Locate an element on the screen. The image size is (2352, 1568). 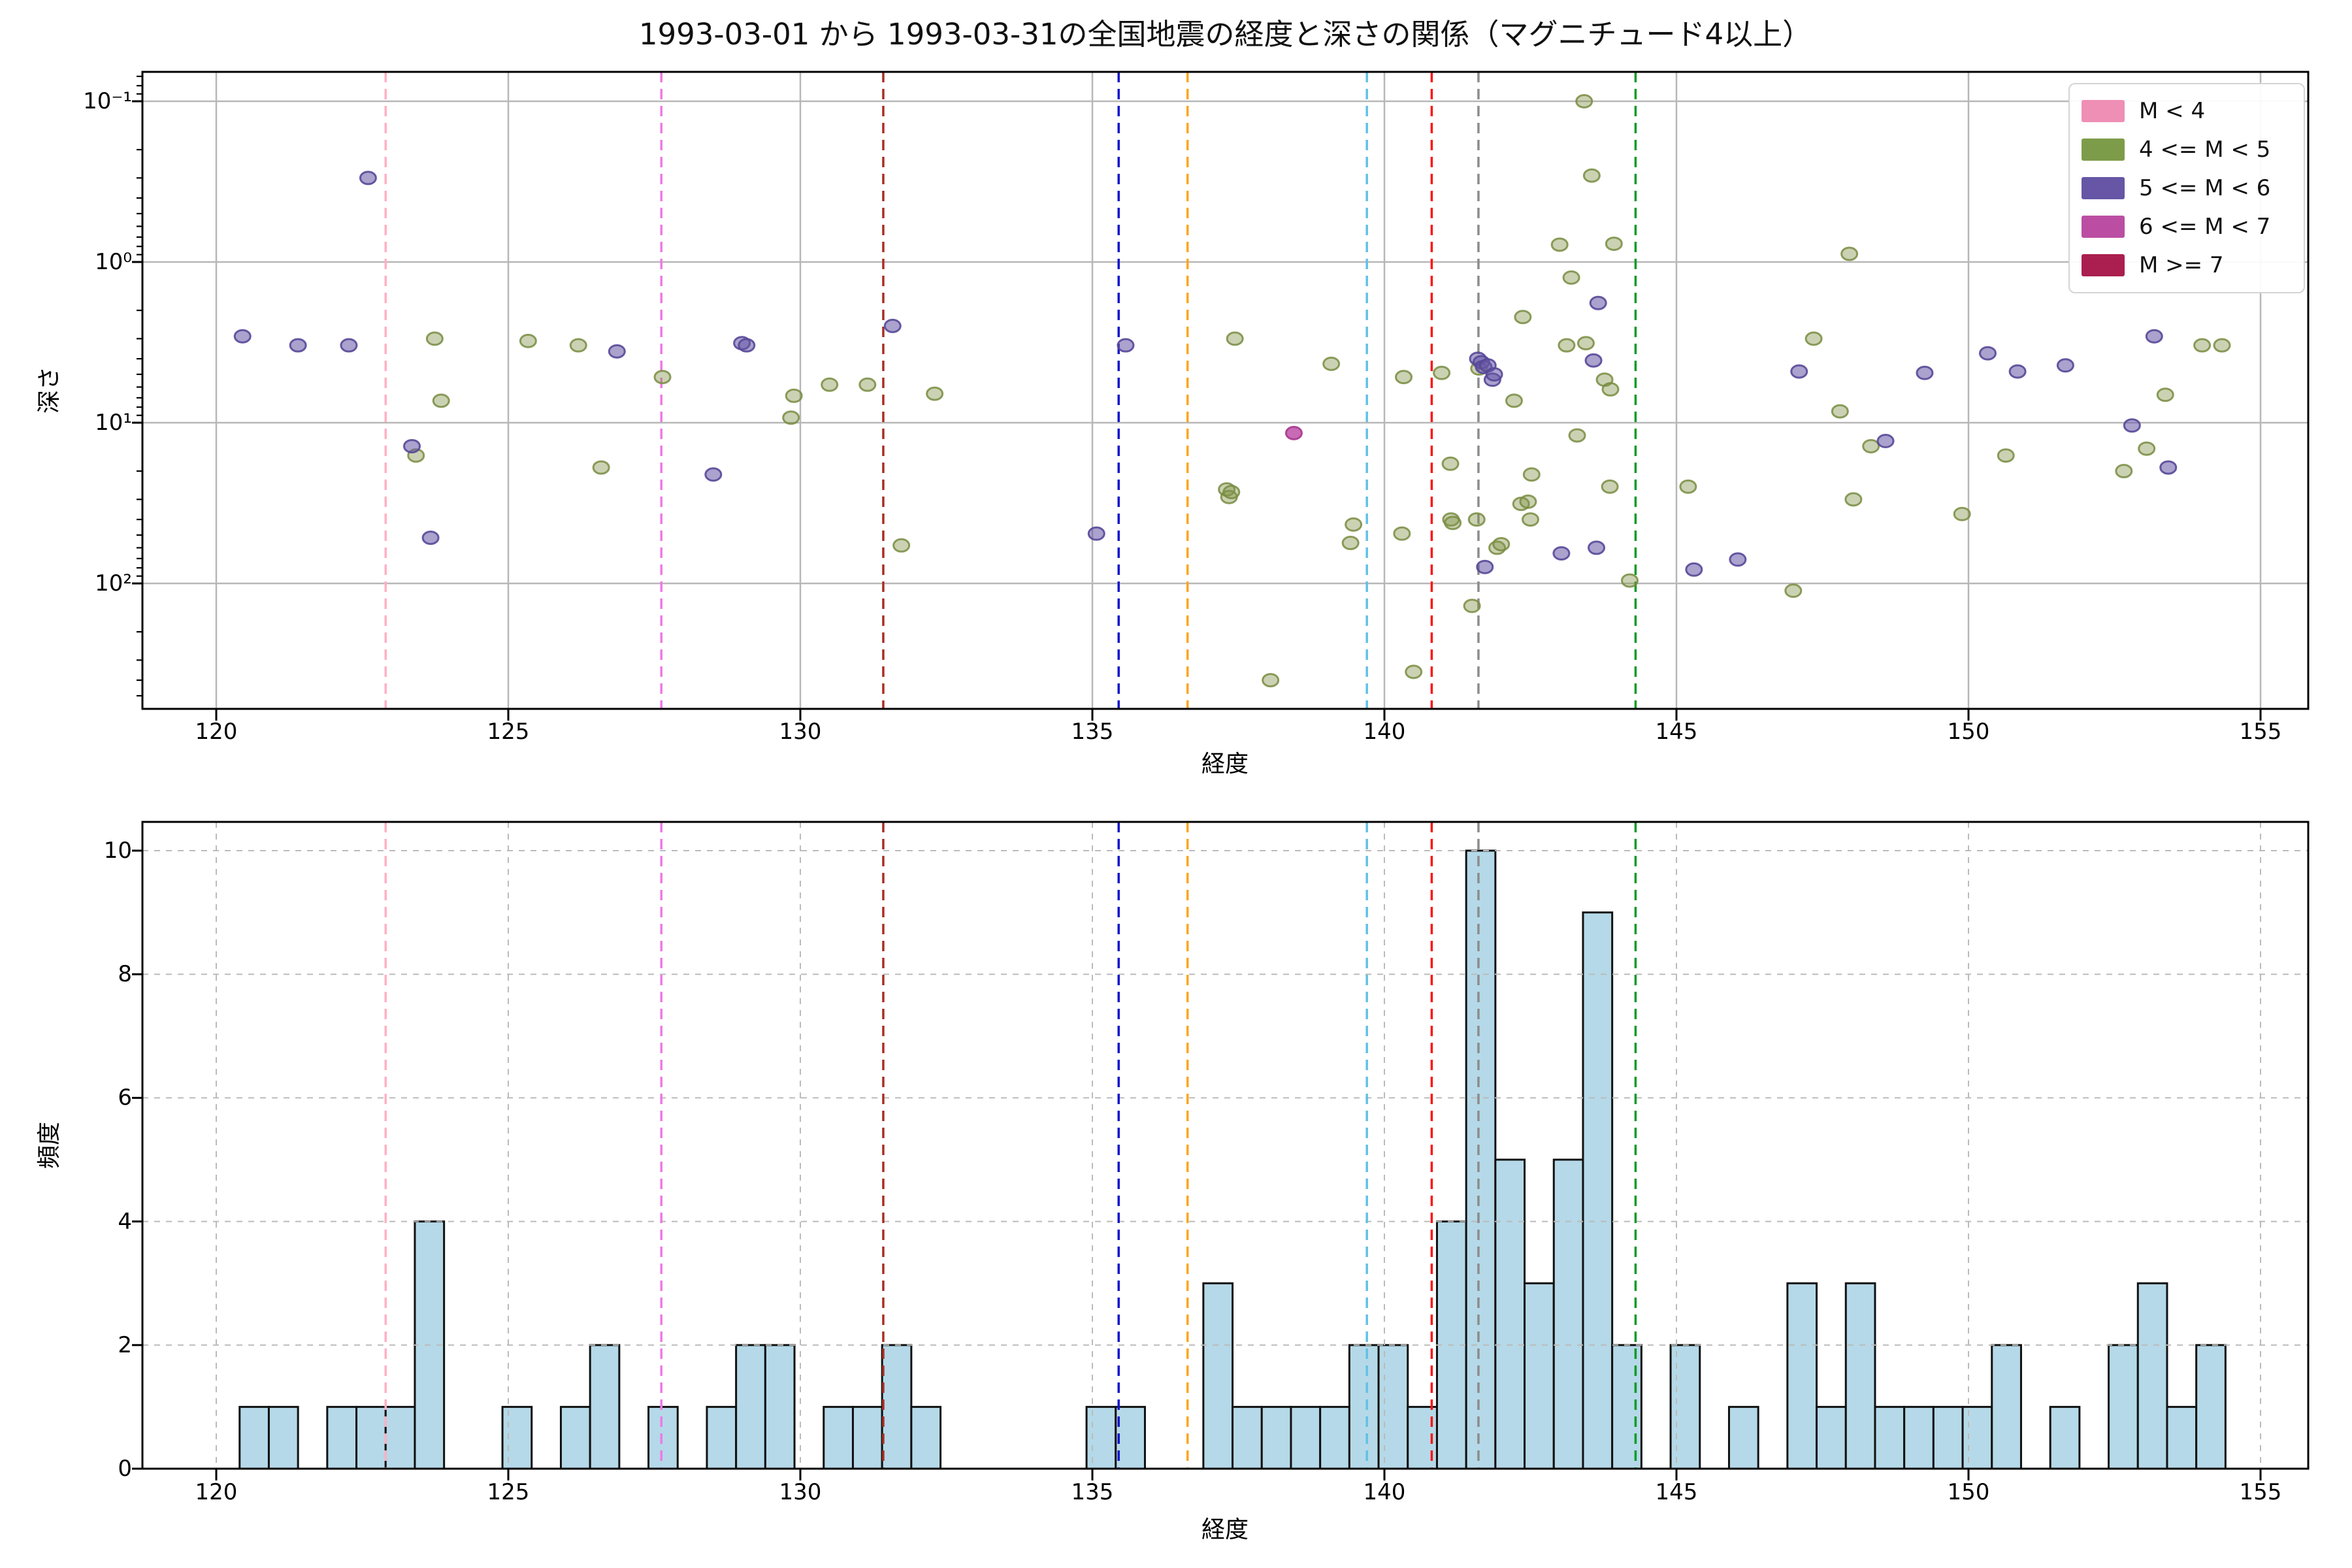
histogram-xtick-label: 155 is located at coordinates (2260, 1492).